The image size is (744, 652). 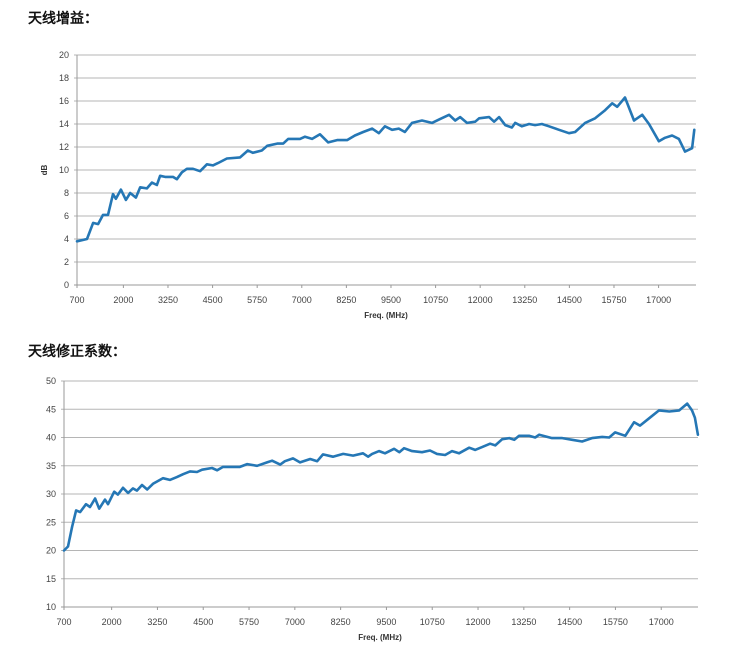 I want to click on y-tick-label: 0, so click(x=66, y=285).